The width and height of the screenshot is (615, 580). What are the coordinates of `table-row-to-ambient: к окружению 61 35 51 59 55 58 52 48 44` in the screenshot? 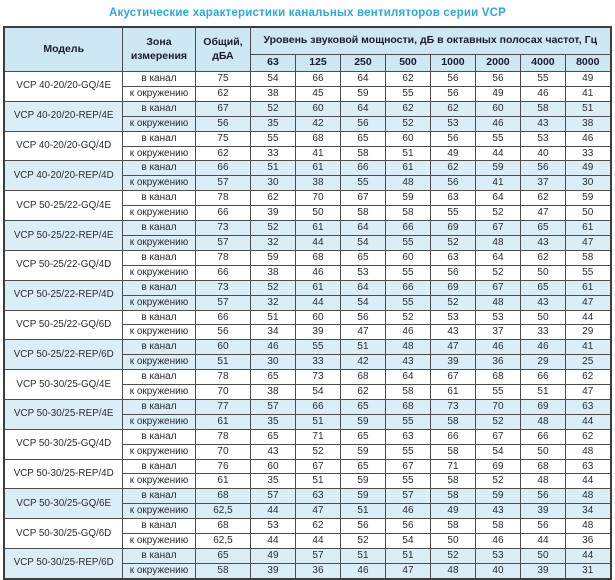 It's located at (308, 481).